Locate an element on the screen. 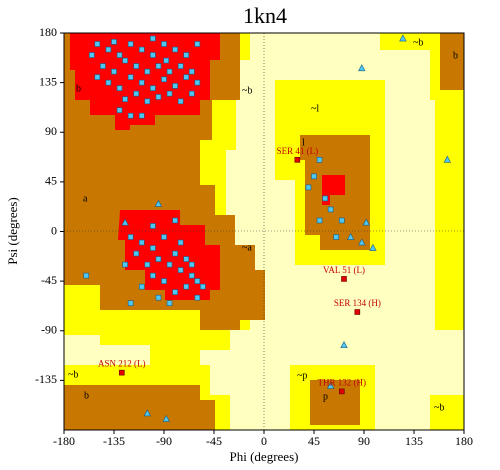 The image size is (500, 470). y-tick-label: -135 is located at coordinates (46, 379).